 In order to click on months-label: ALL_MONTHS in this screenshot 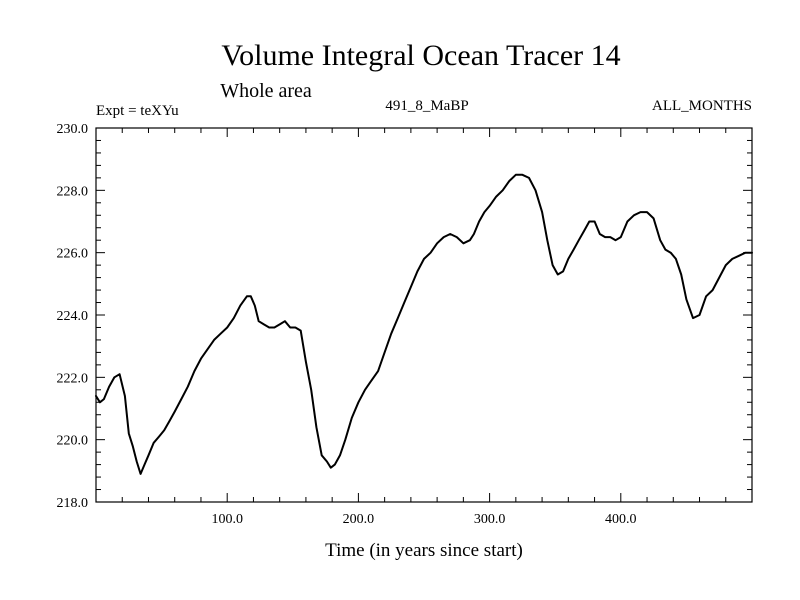, I will do `click(702, 106)`.